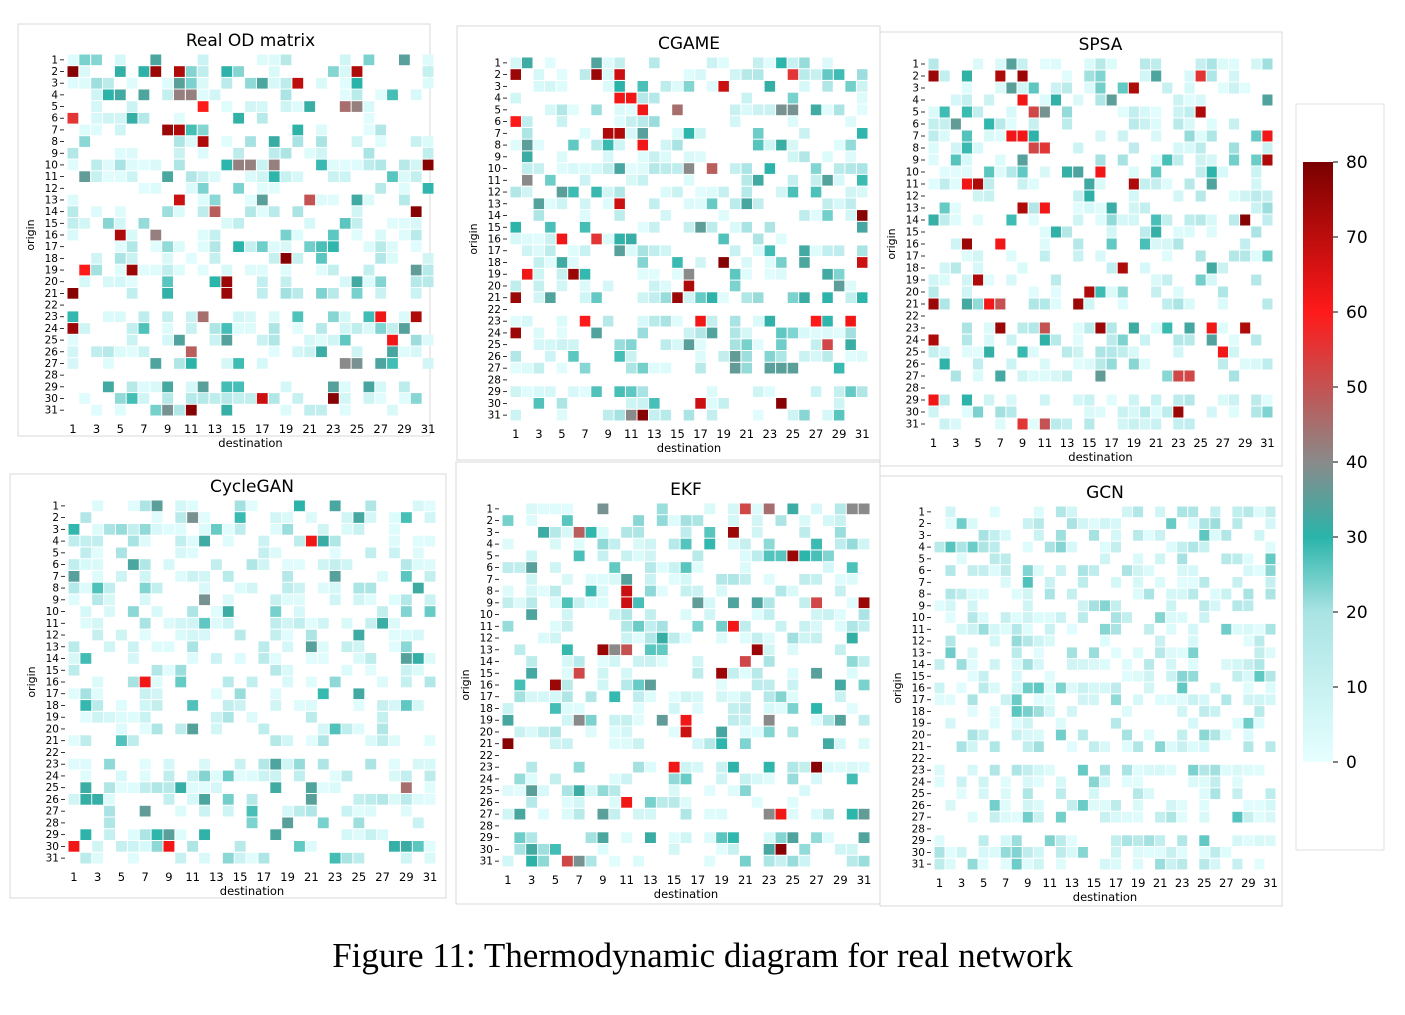  What do you see at coordinates (1050, 883) in the screenshot?
I see `x-tick-label: 11` at bounding box center [1050, 883].